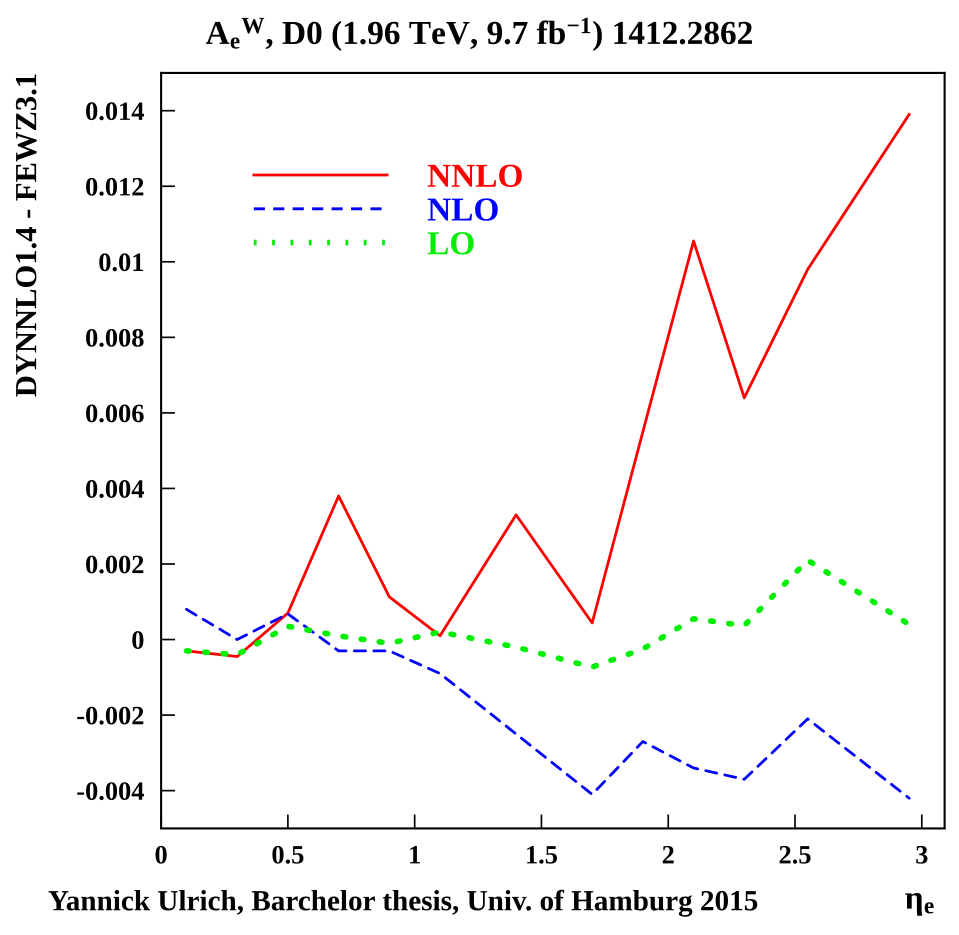 This screenshot has height=935, width=959. What do you see at coordinates (115, 413) in the screenshot?
I see `y-tick-label: 0.006` at bounding box center [115, 413].